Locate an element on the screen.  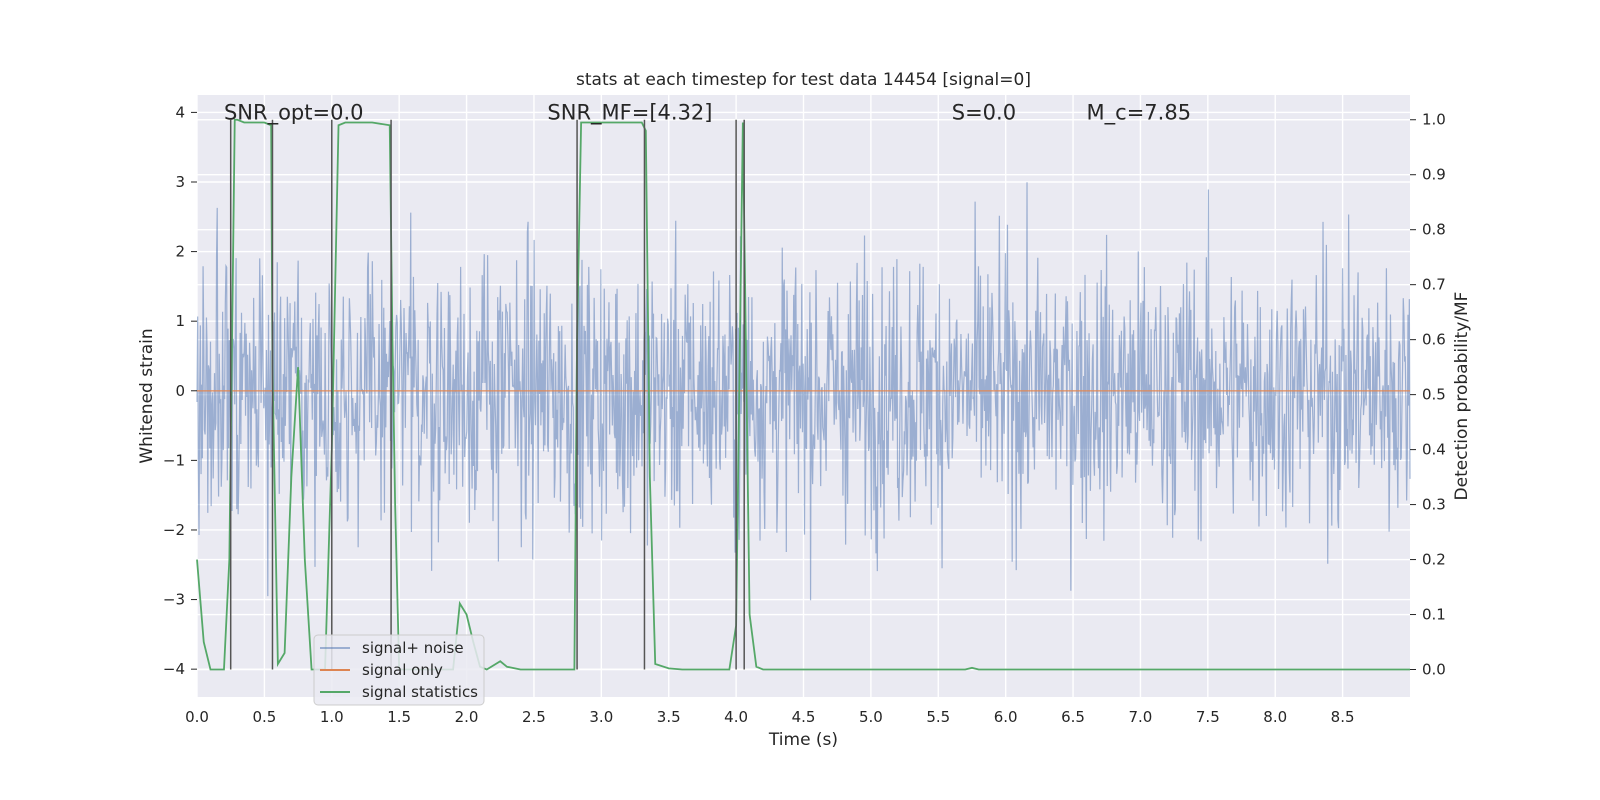
x-tick-label: 3.0 is located at coordinates (601, 717).